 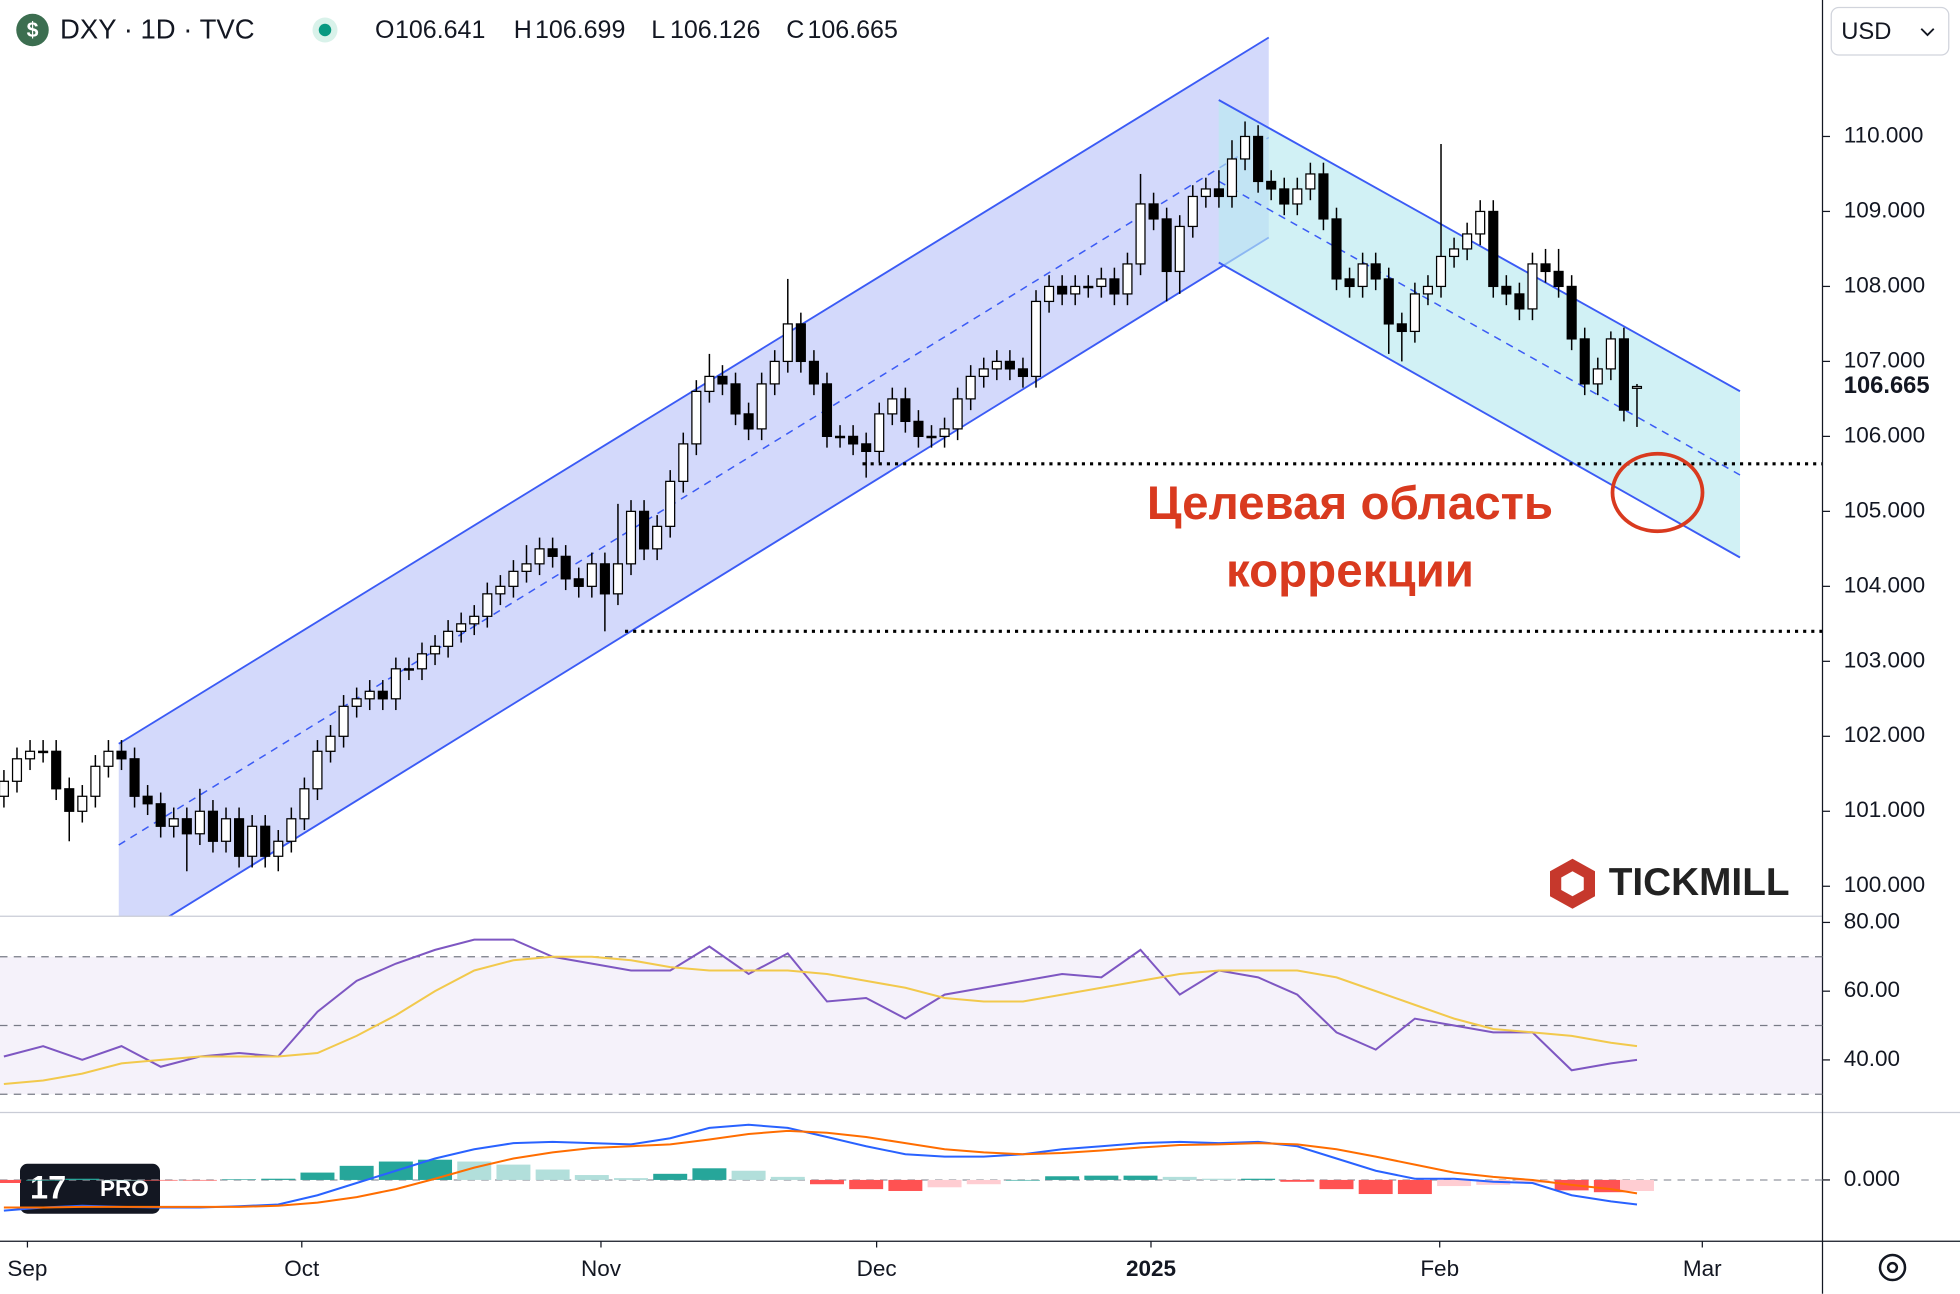 I want to click on x-tick-label: Dec, so click(x=877, y=1268).